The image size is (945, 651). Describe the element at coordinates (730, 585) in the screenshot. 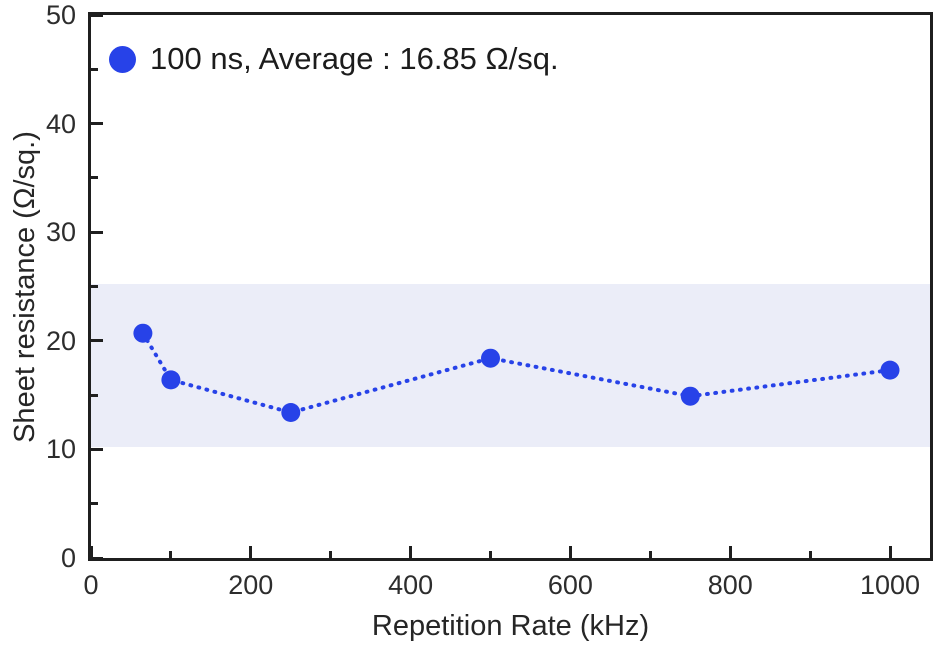

I see `x-tick-label: 800` at that location.